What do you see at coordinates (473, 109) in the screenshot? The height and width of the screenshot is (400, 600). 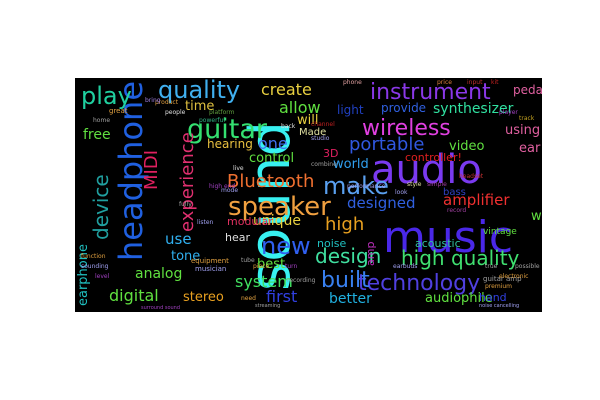 I see `word: synthesizer` at bounding box center [473, 109].